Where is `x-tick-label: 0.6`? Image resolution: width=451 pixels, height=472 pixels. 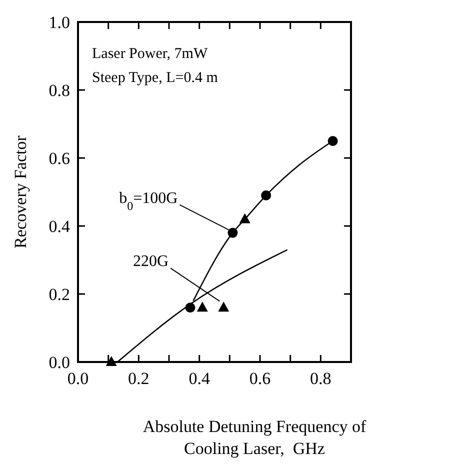
x-tick-label: 0.6 is located at coordinates (260, 378).